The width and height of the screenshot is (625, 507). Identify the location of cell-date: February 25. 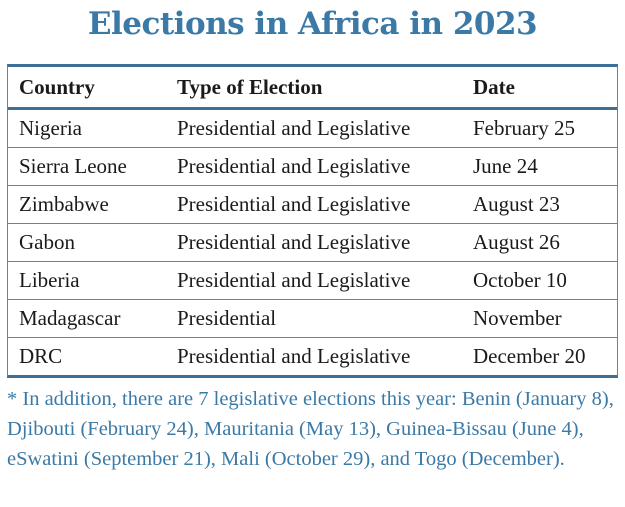
(539, 128).